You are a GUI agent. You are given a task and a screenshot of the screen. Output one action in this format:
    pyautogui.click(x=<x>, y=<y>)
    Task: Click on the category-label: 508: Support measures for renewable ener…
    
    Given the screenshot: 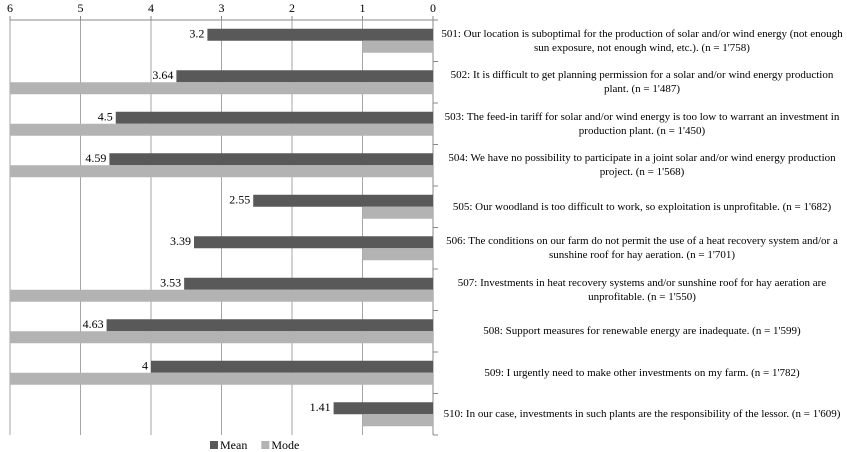 What is the action you would take?
    pyautogui.click(x=642, y=331)
    